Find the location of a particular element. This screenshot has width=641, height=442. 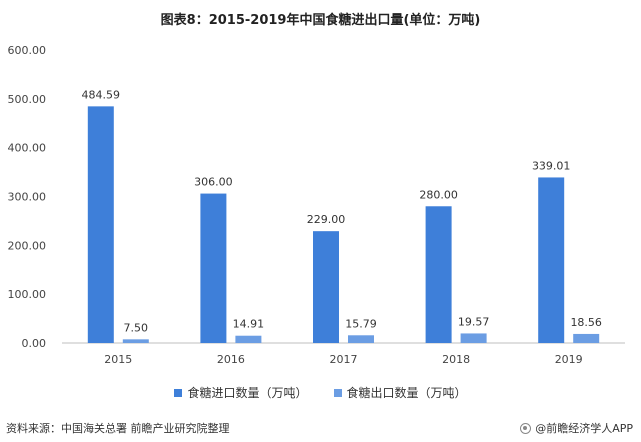

y-tick-label-3: 300.00 is located at coordinates (27, 197).